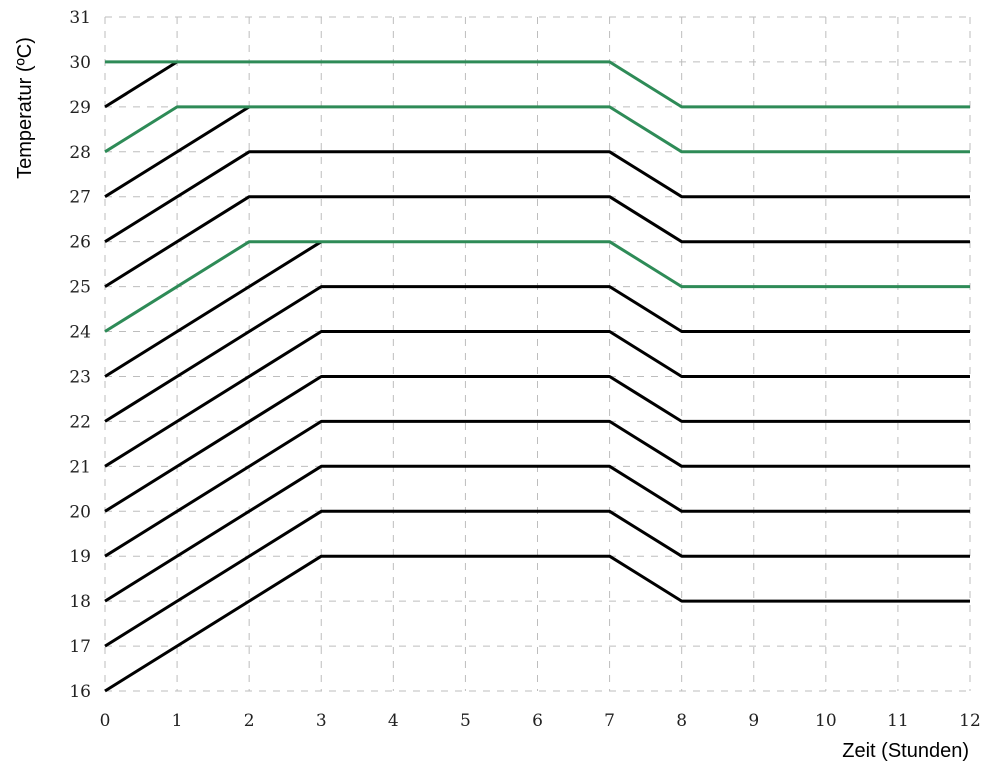 Image resolution: width=984 pixels, height=771 pixels. What do you see at coordinates (898, 721) in the screenshot?
I see `x-tick-label: 11` at bounding box center [898, 721].